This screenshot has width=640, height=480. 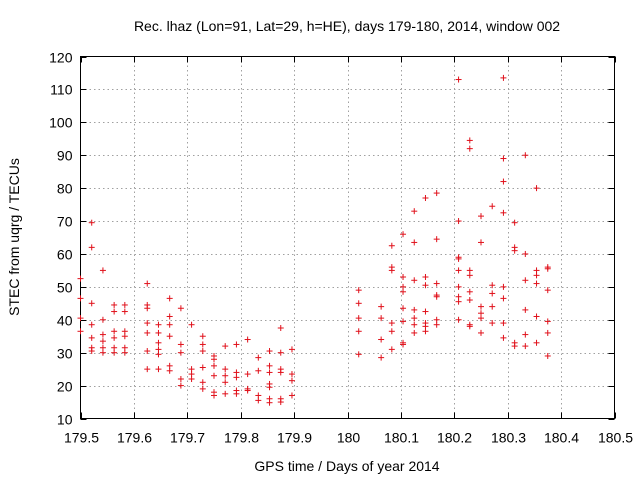 What do you see at coordinates (454, 438) in the screenshot?
I see `x-tick-label: 180.2` at bounding box center [454, 438].